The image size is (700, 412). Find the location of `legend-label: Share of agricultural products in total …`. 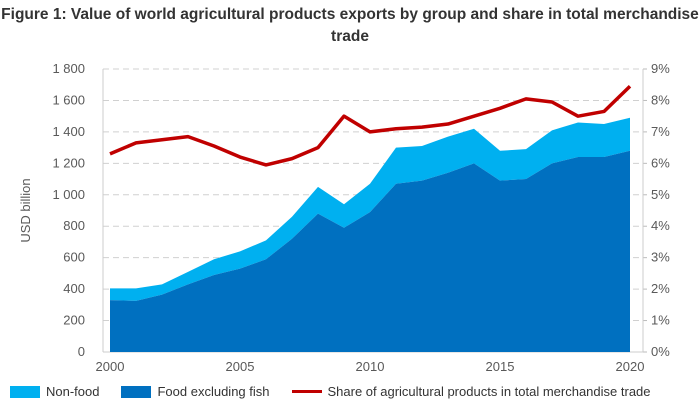

legend-label: Share of agricultural products in total … is located at coordinates (489, 391).